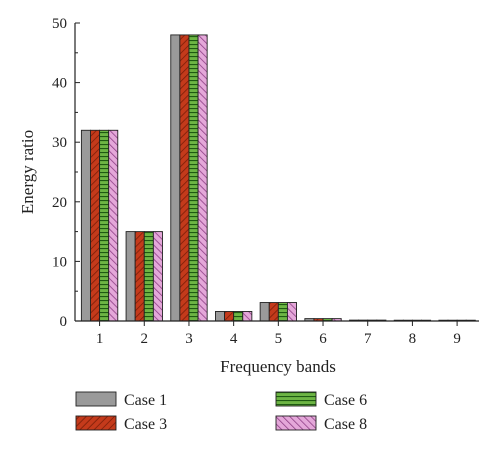 The height and width of the screenshot is (450, 500). I want to click on x-tick-label: 9, so click(457, 339).